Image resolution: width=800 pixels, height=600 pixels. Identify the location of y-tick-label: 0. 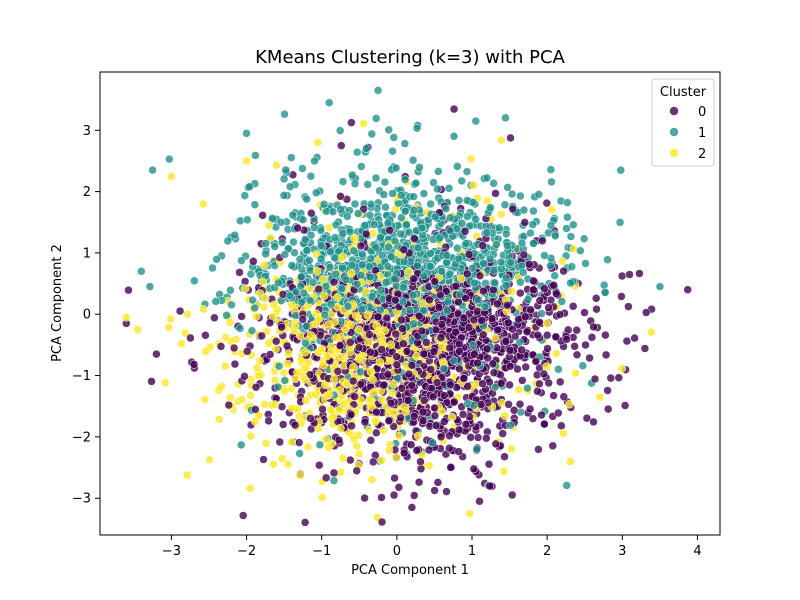
(87, 315).